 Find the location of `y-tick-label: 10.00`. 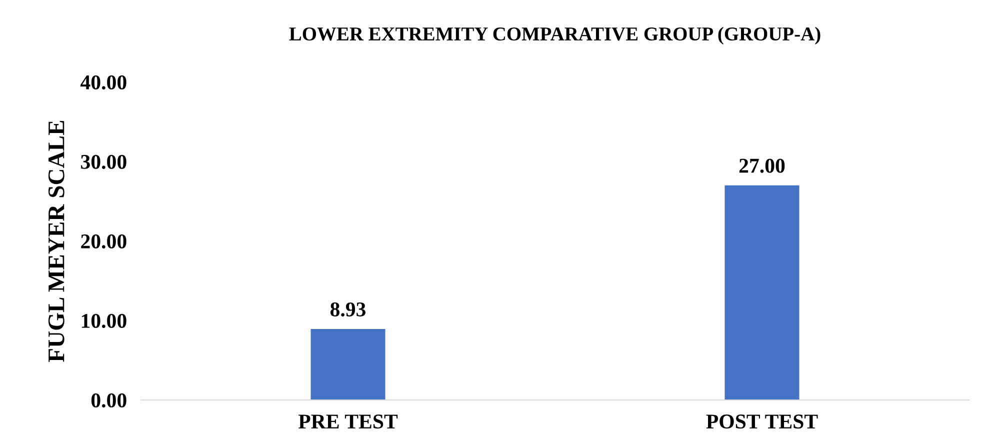

y-tick-label: 10.00 is located at coordinates (104, 321).